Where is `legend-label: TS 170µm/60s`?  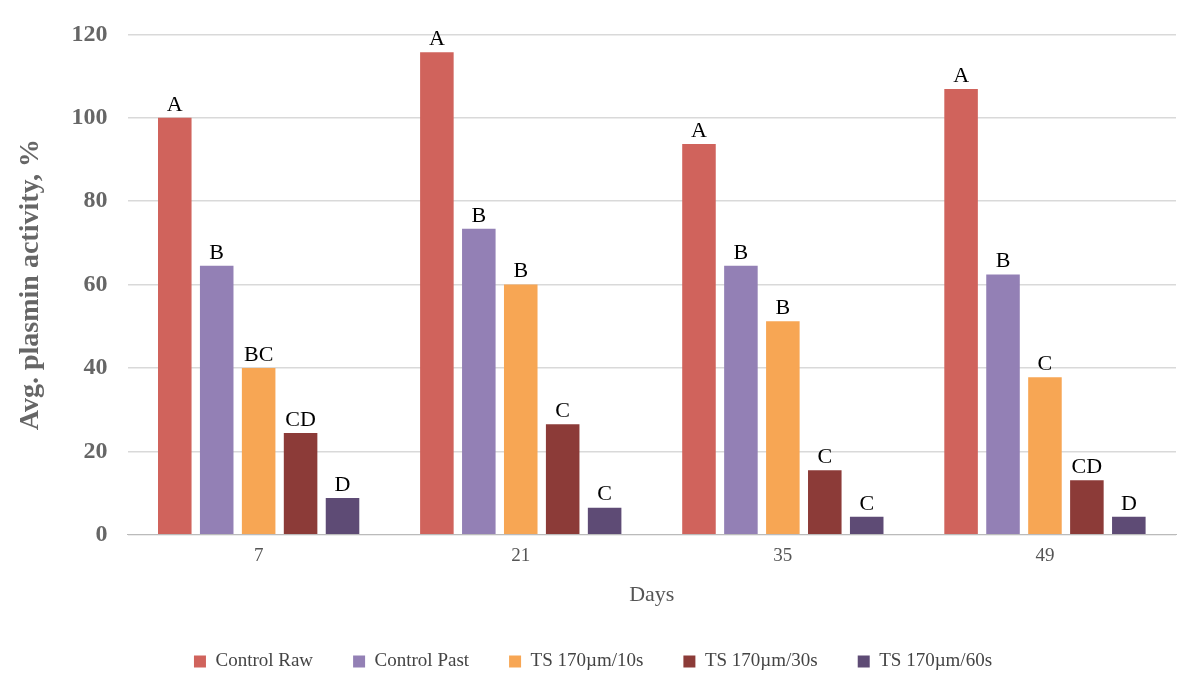 legend-label: TS 170µm/60s is located at coordinates (936, 660).